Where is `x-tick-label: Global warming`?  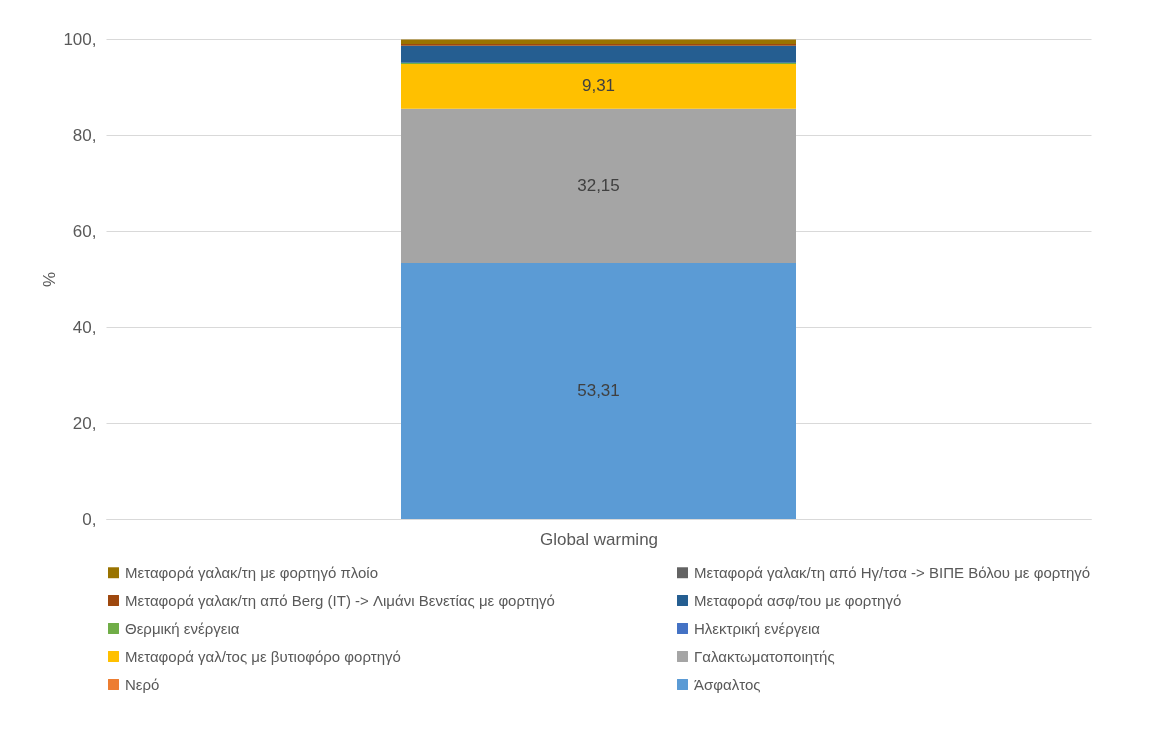 x-tick-label: Global warming is located at coordinates (599, 539).